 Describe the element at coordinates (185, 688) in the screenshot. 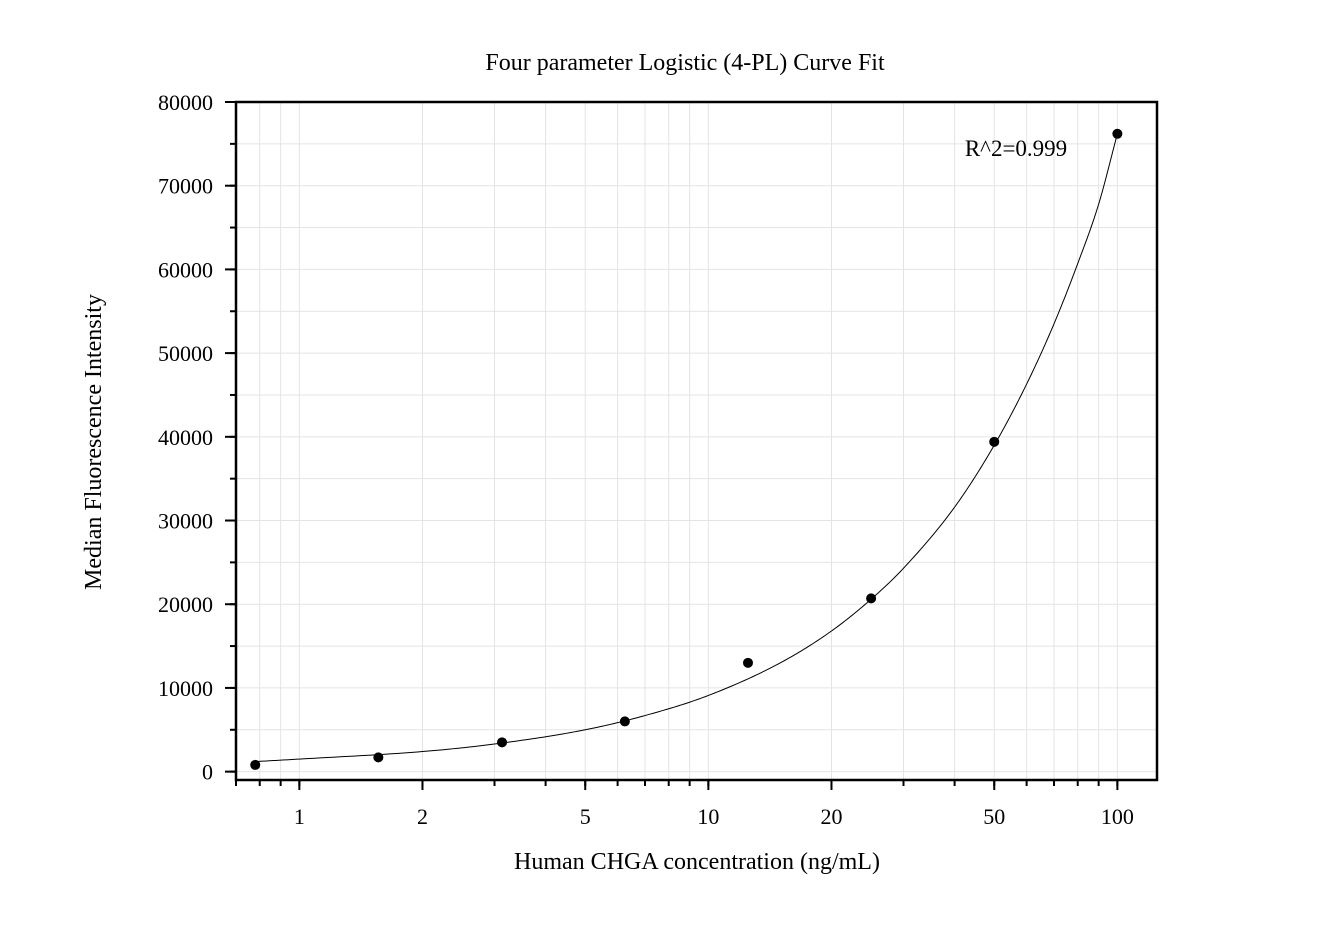

I see `y-tick-label: 10000` at that location.